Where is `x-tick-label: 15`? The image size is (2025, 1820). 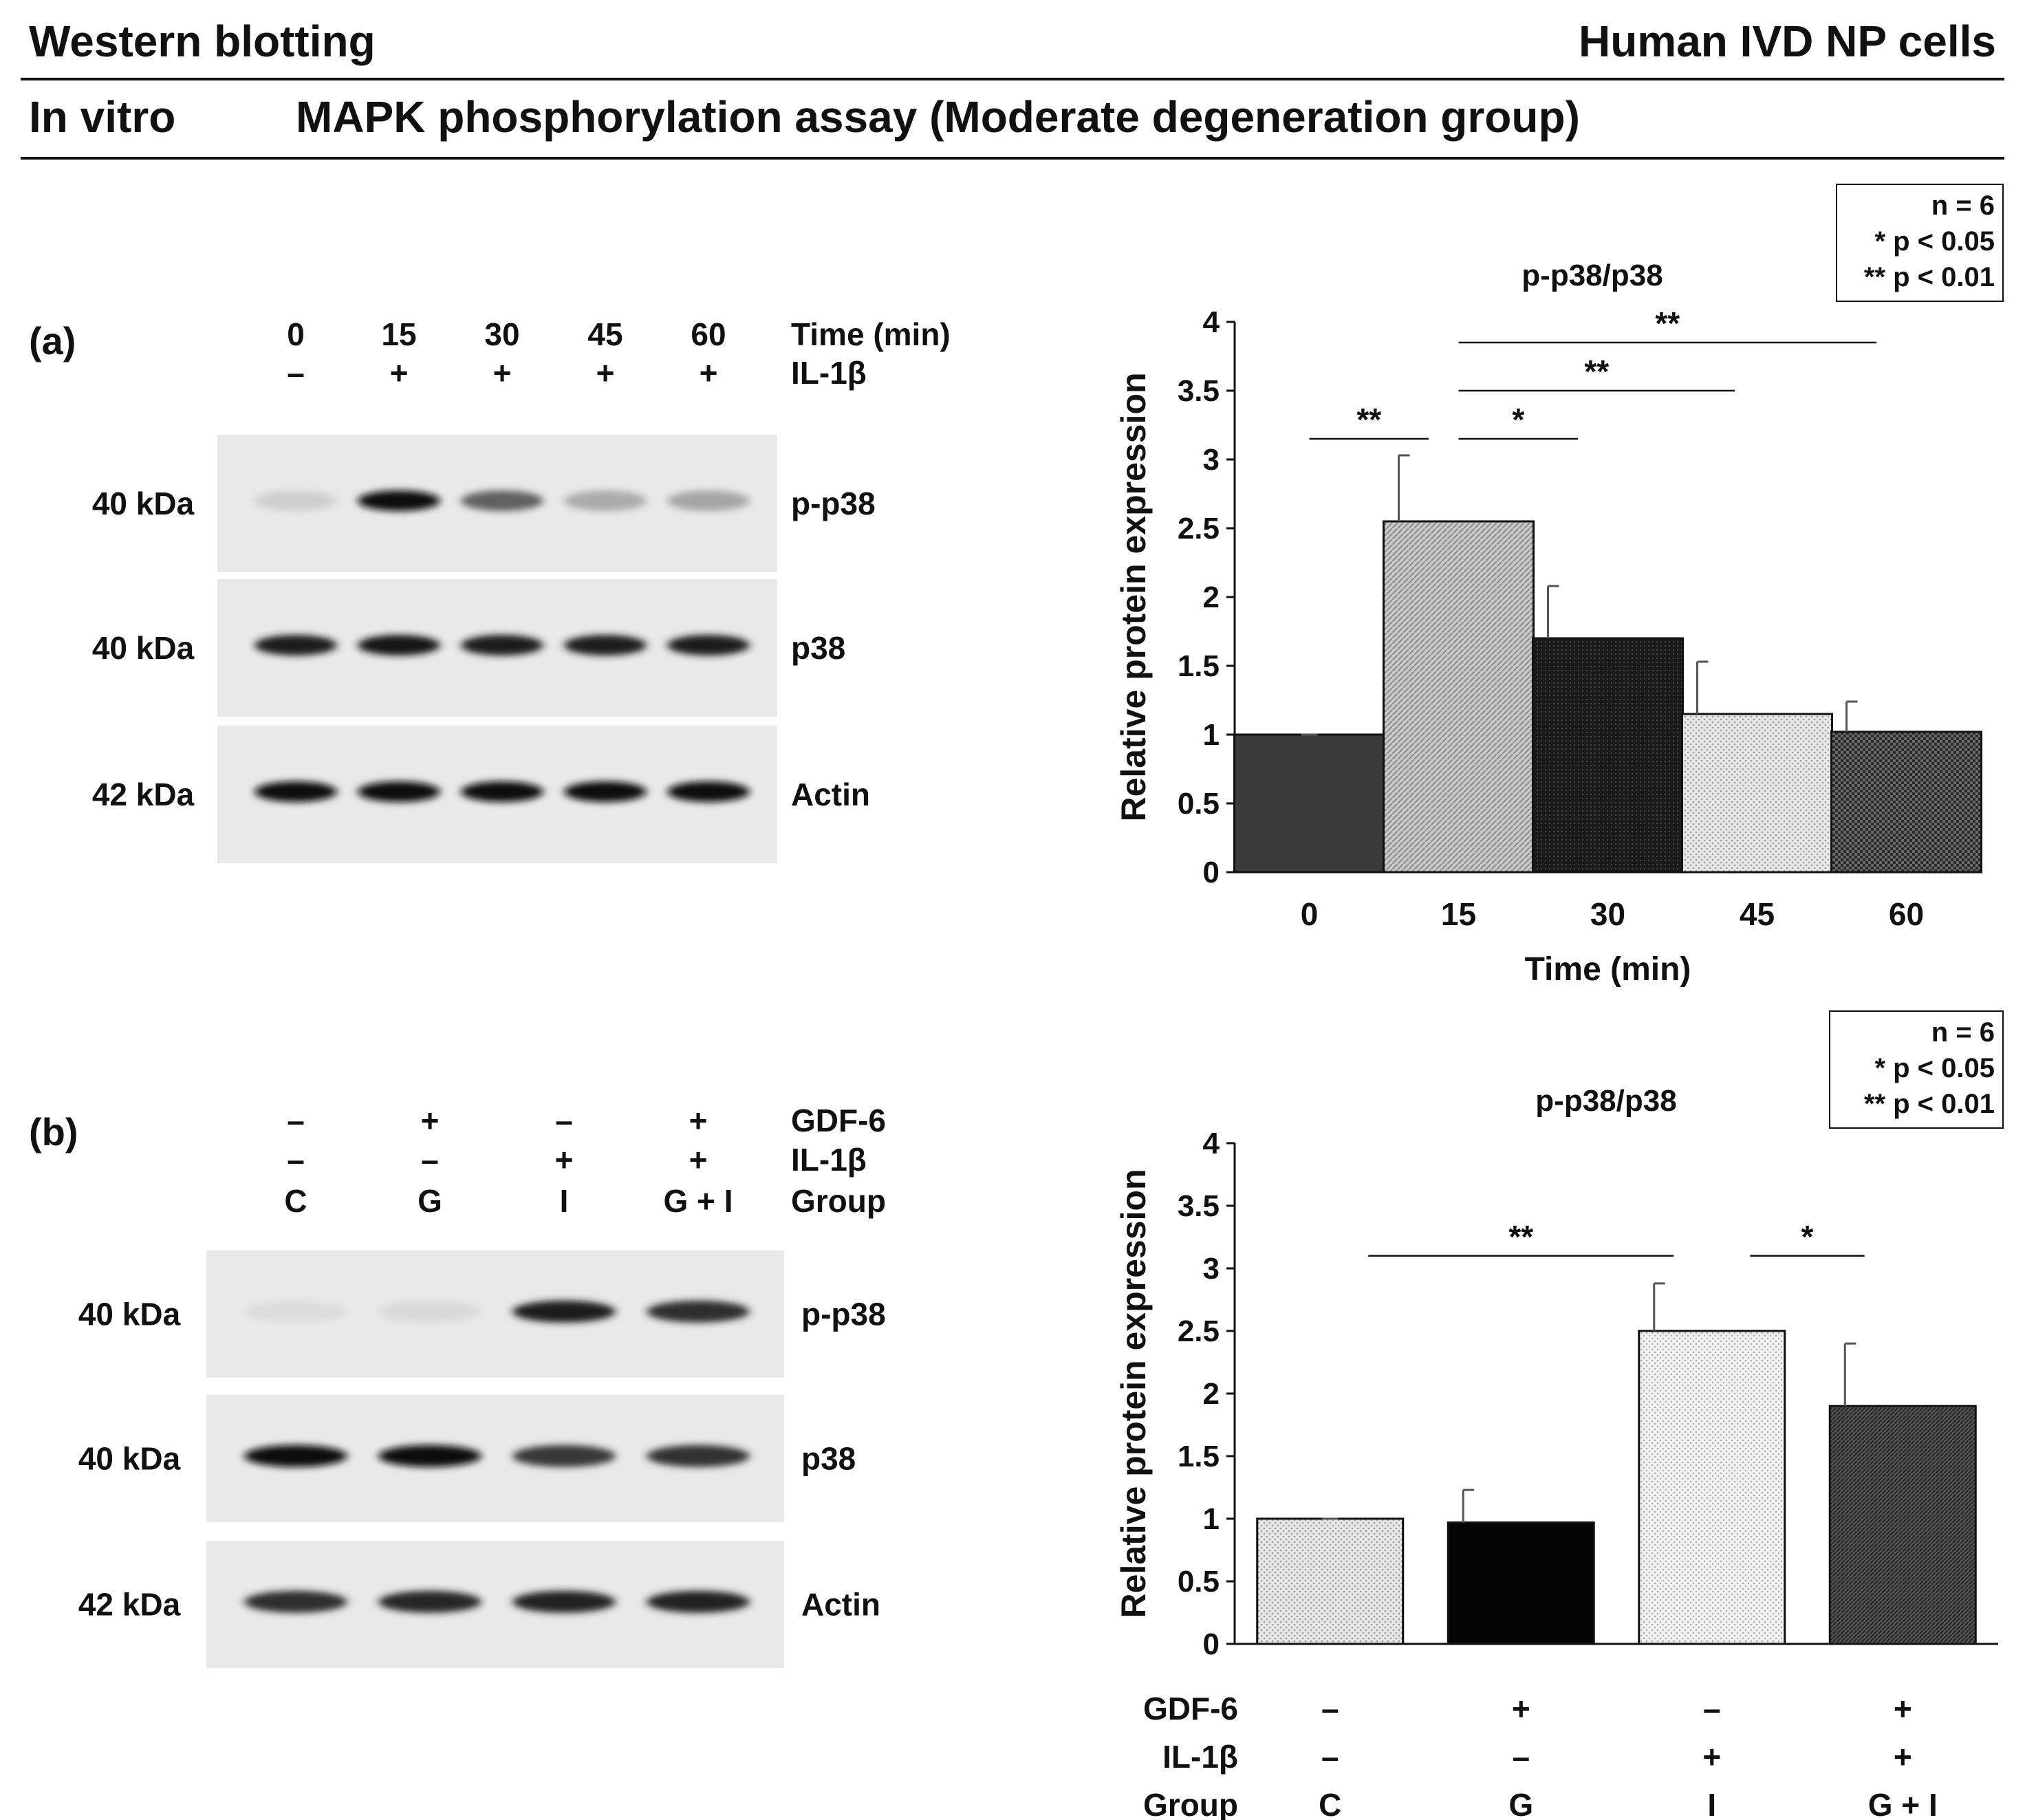 x-tick-label: 15 is located at coordinates (1458, 914).